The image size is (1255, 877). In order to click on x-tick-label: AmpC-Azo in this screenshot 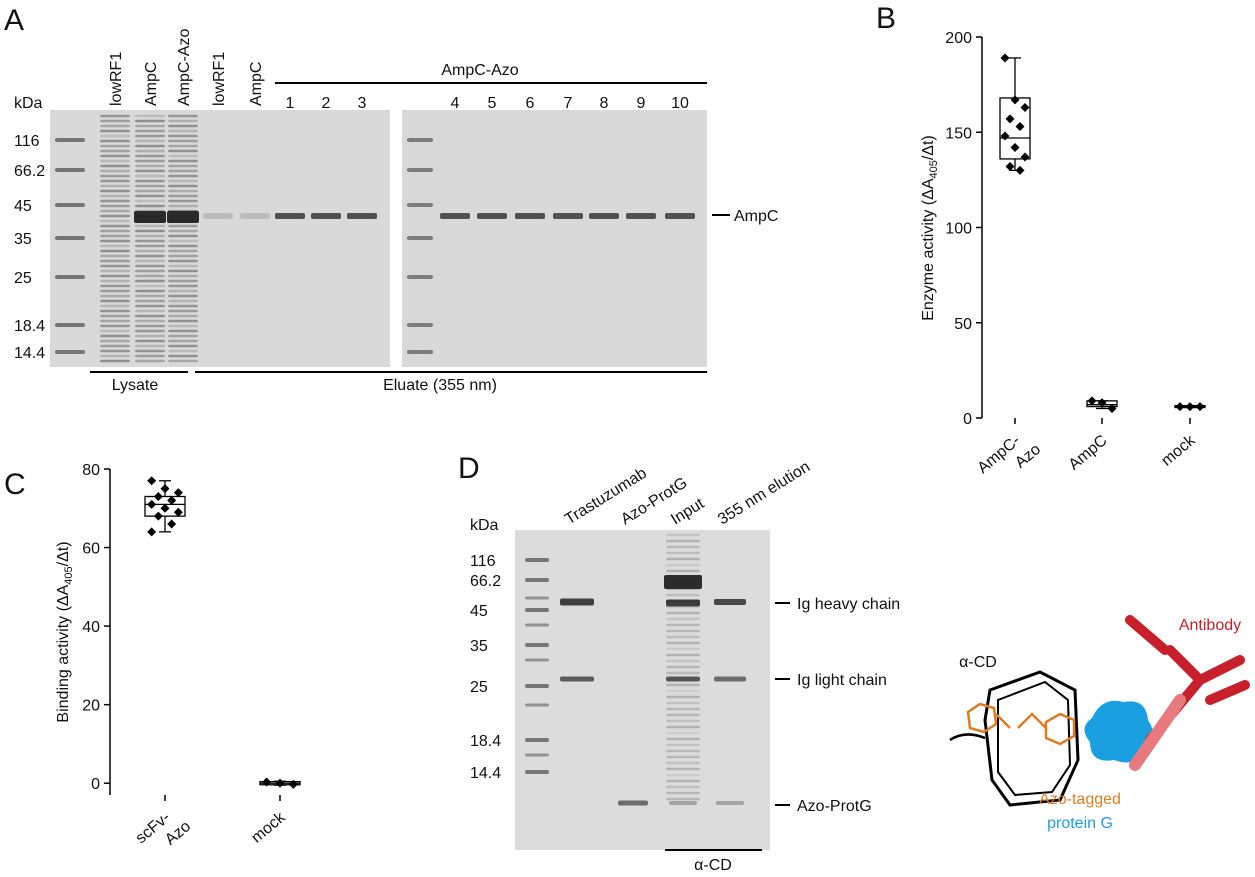, I will do `click(1010, 459)`.